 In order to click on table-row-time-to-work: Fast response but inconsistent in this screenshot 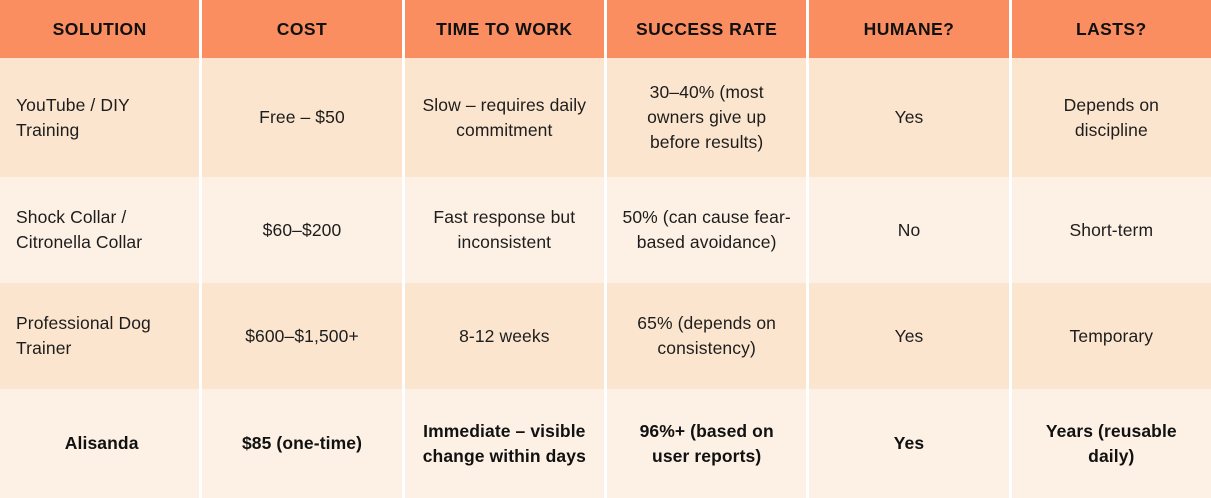, I will do `click(504, 230)`.